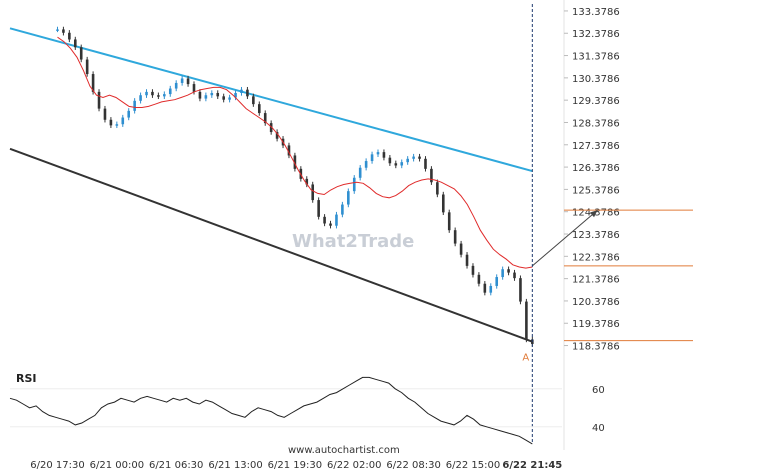  I want to click on forecast-arrow-head, so click(593, 214).